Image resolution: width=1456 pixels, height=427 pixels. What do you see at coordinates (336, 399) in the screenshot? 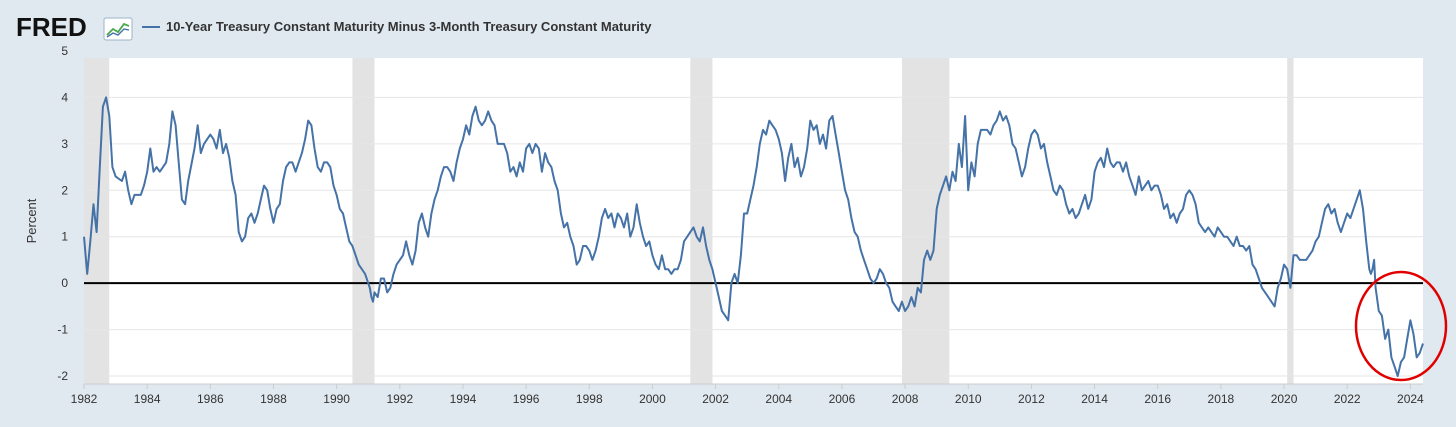
I see `x-tick-label: 1990` at bounding box center [336, 399].